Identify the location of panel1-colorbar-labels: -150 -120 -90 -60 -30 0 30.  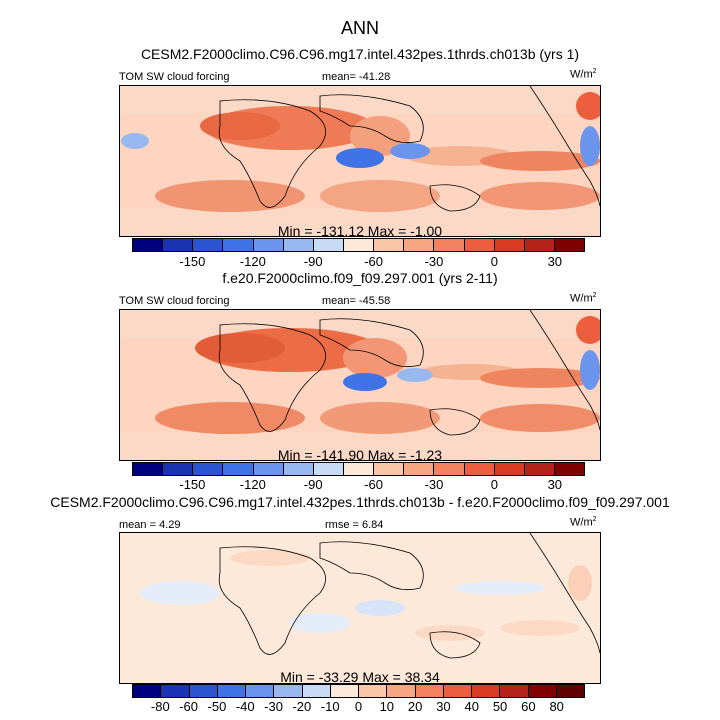
(358, 262).